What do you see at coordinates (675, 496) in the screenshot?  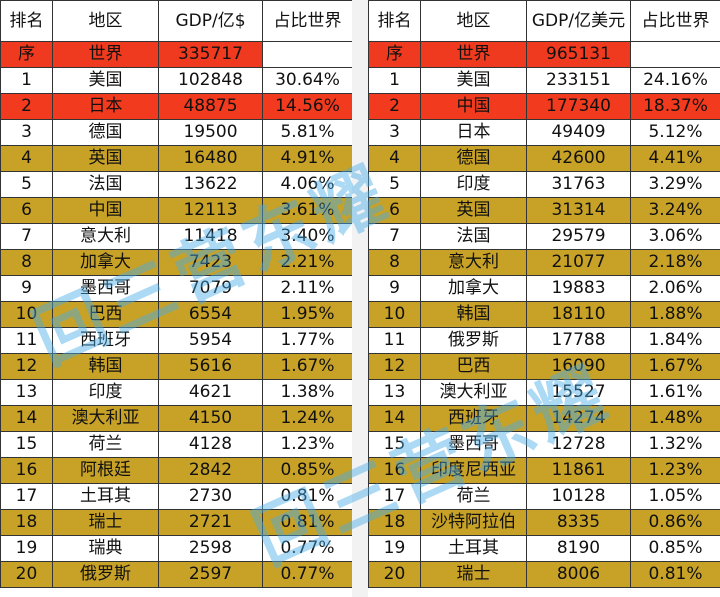 I see `share-cell: 1.05%` at bounding box center [675, 496].